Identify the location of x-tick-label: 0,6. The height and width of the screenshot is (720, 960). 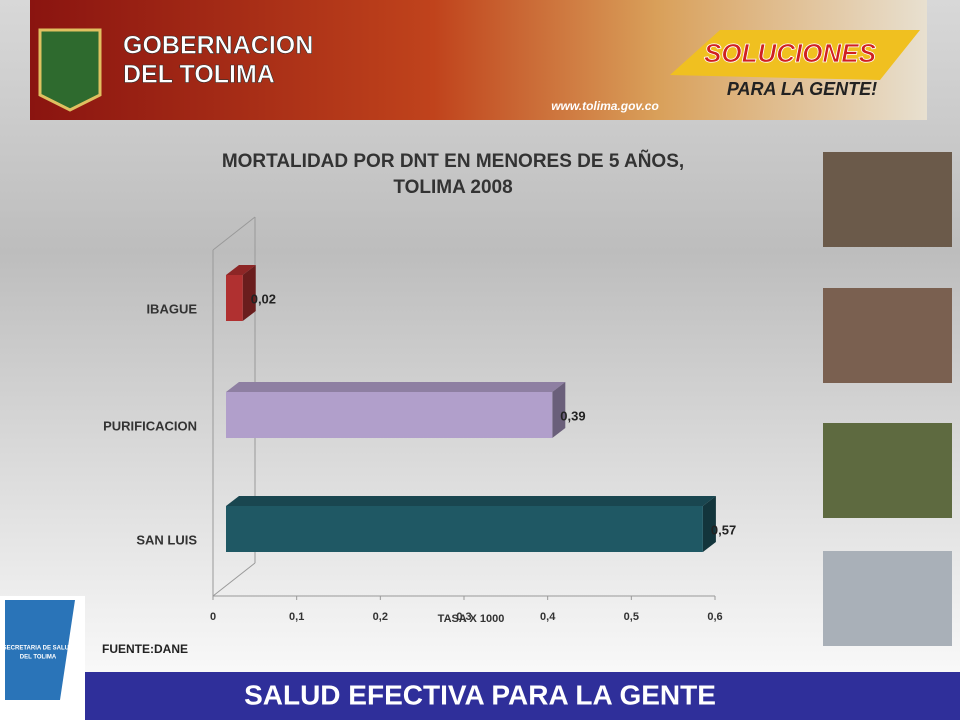
(714, 617).